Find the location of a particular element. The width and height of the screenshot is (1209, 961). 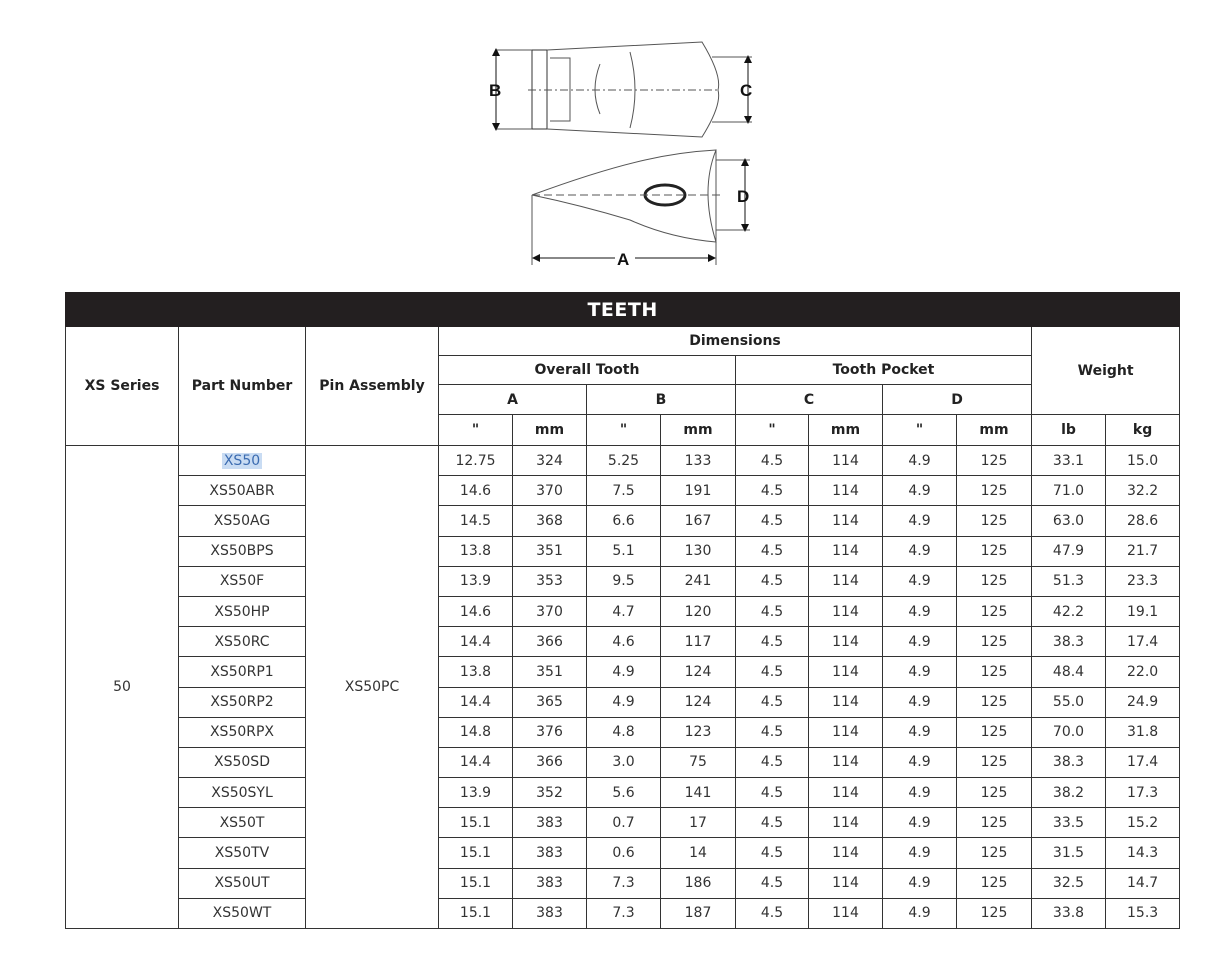

value-cell: 31.5 is located at coordinates (1068, 853).